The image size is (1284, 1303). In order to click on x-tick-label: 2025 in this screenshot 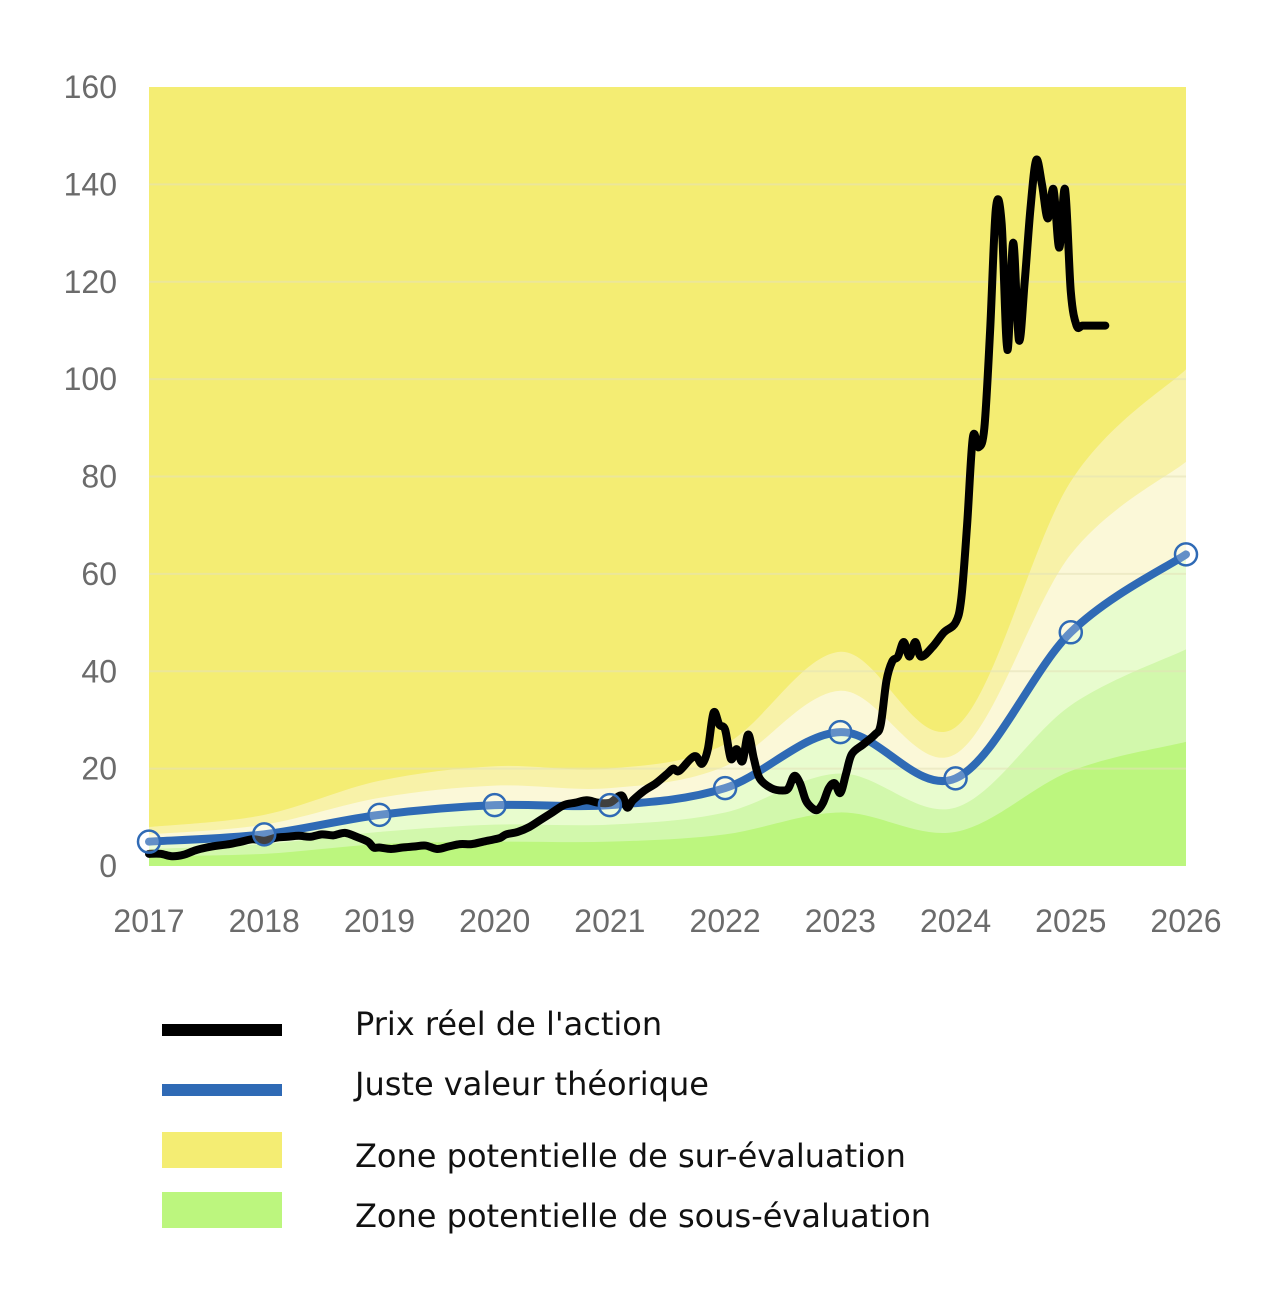, I will do `click(1070, 921)`.